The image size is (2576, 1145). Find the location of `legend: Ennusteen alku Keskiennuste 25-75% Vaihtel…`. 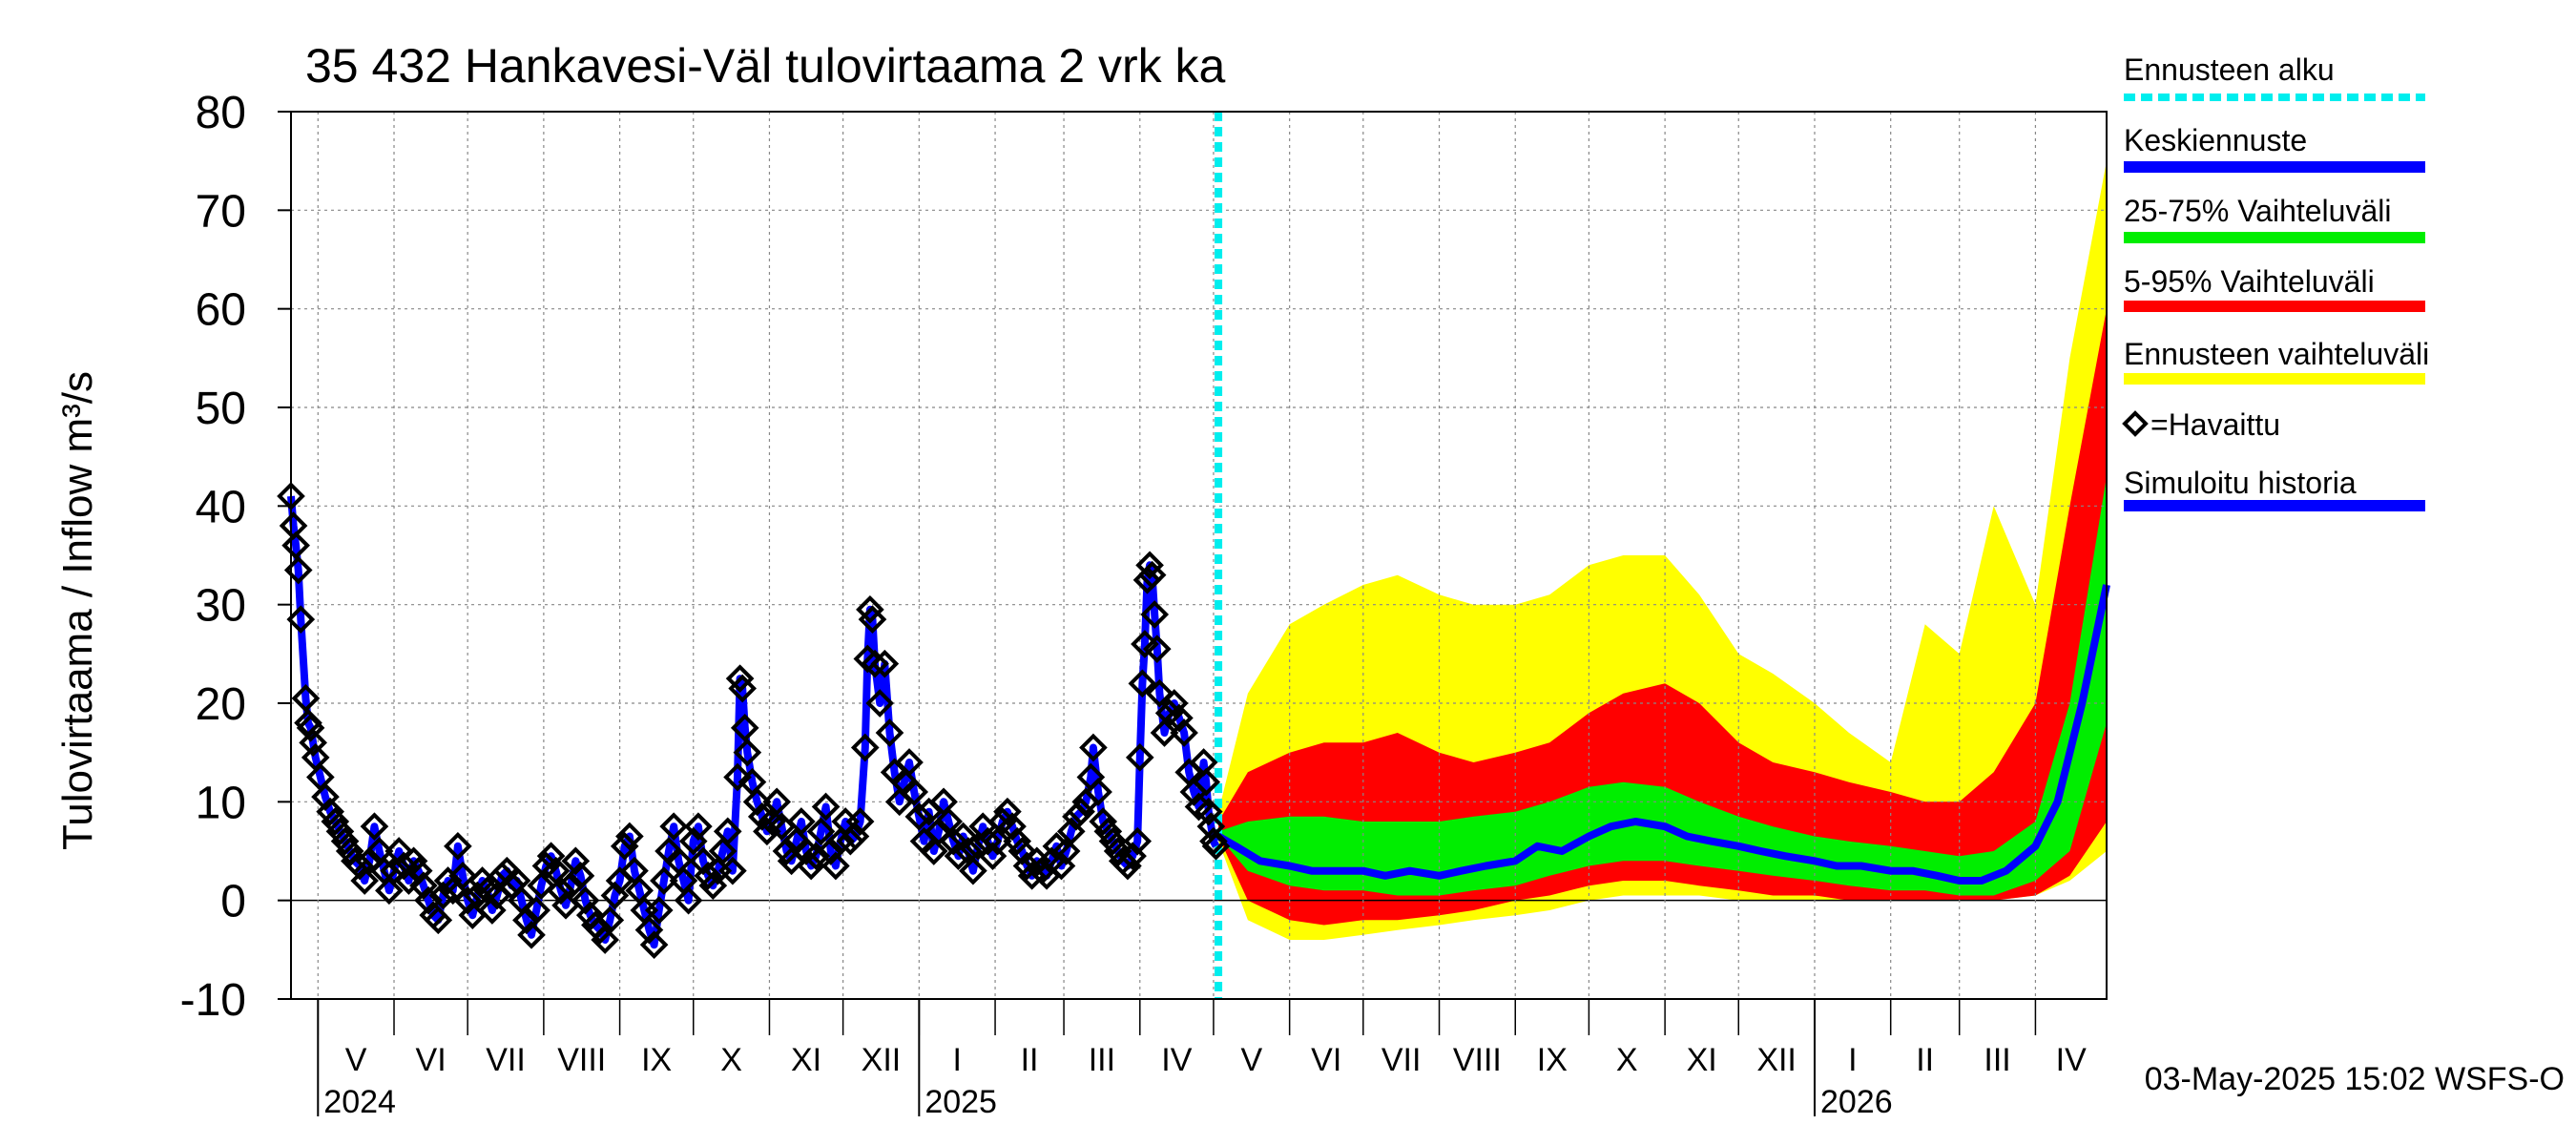

legend: Ennusteen alku Keskiennuste 25-75% Vaihtel… is located at coordinates (2275, 282).